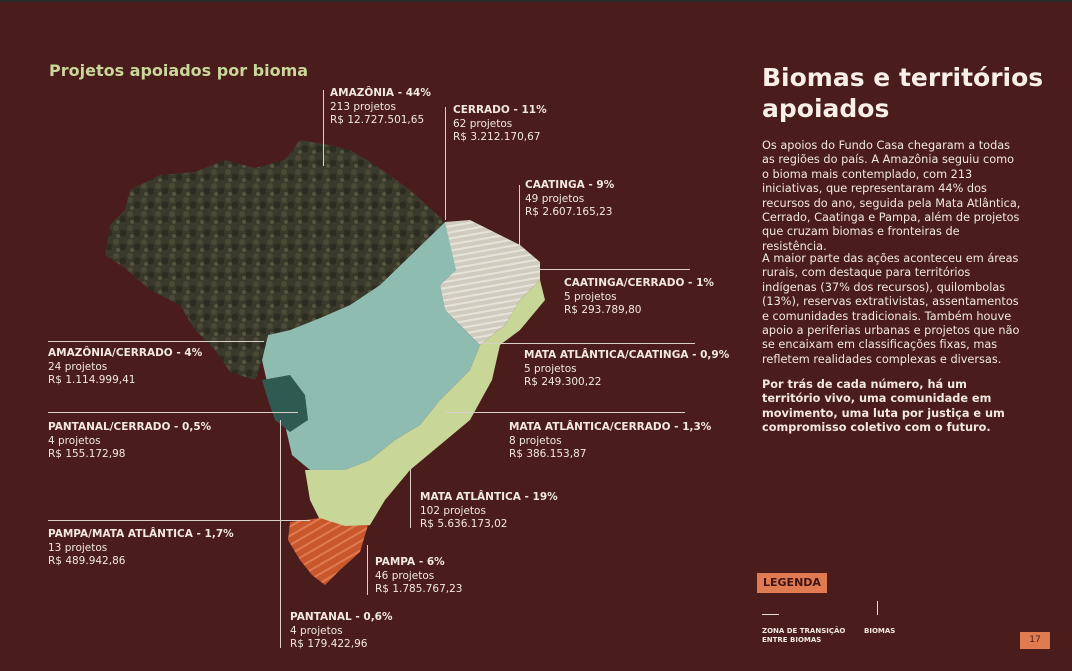 Image resolution: width=1072 pixels, height=671 pixels. Describe the element at coordinates (464, 524) in the screenshot. I see `callout-amount: R$ 5.636.173,02` at that location.